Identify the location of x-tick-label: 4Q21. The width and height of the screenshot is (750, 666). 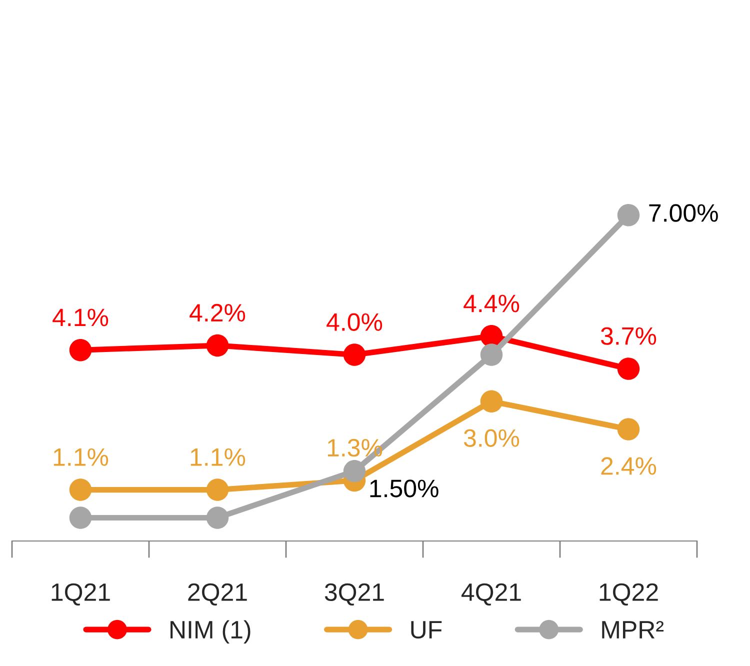
(491, 594).